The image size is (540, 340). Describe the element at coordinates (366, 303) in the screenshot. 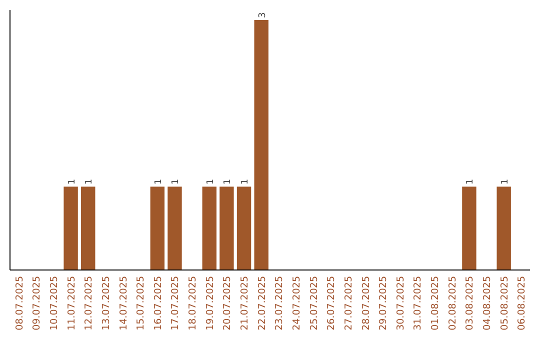

I see `x-tick-label: 28.07.2025` at that location.